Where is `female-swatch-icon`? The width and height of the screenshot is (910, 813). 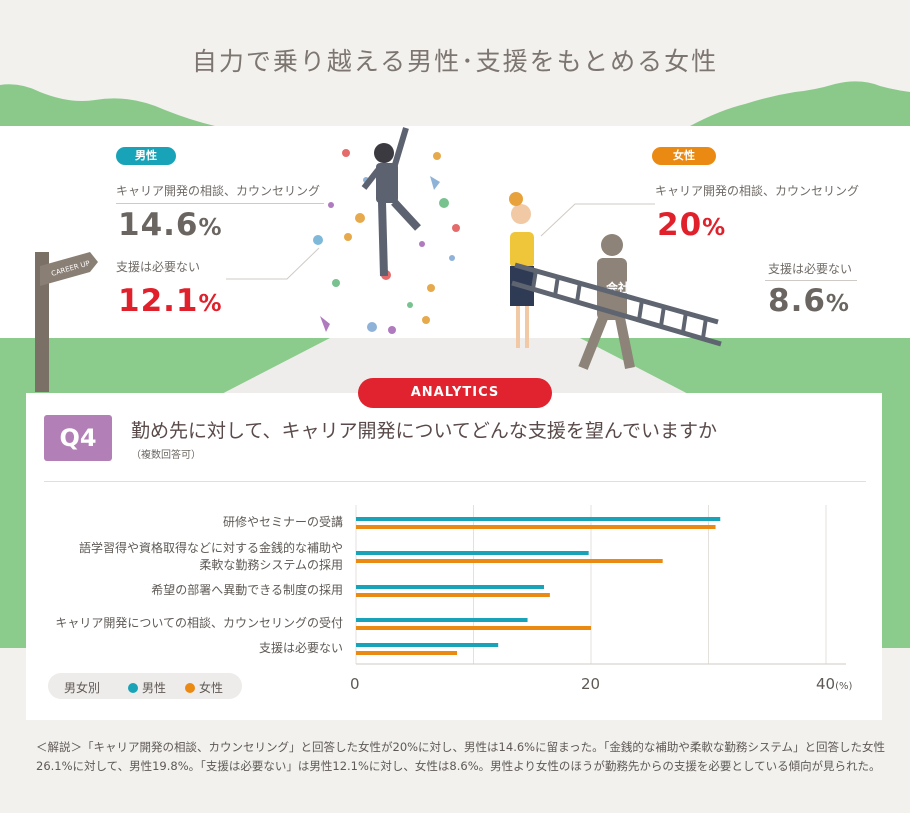 female-swatch-icon is located at coordinates (190, 688).